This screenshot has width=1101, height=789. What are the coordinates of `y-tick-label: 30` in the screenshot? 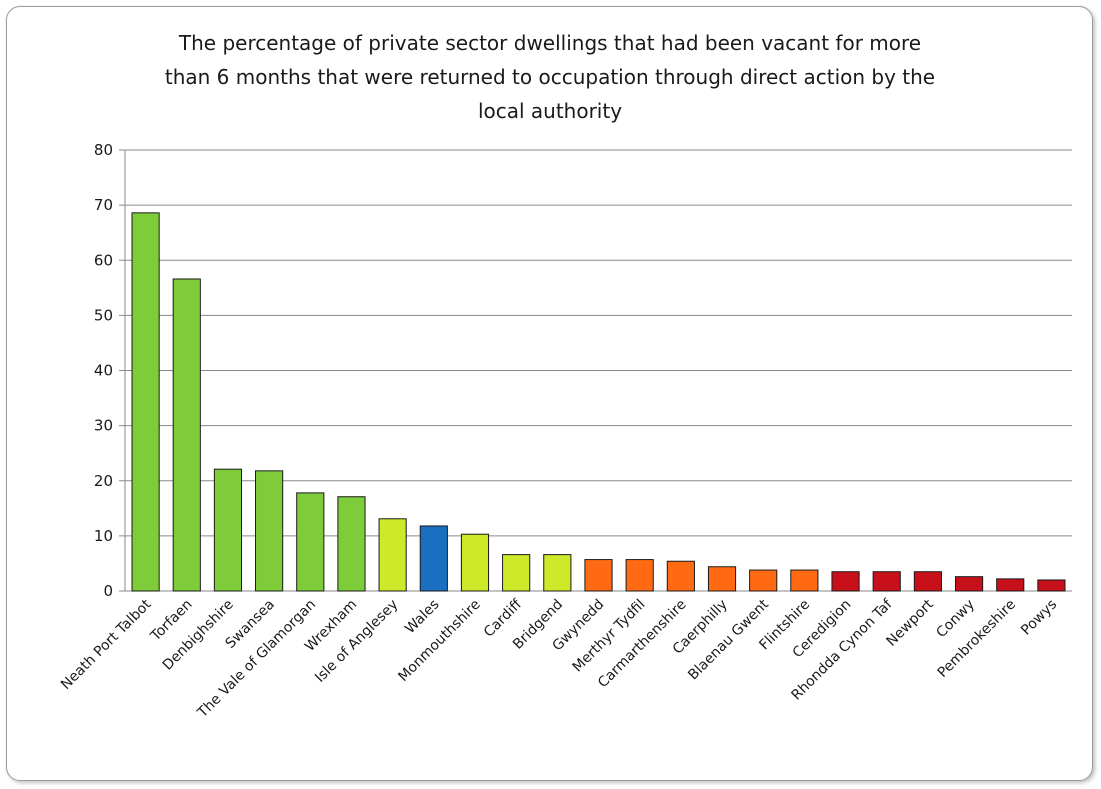 It's located at (103, 426).